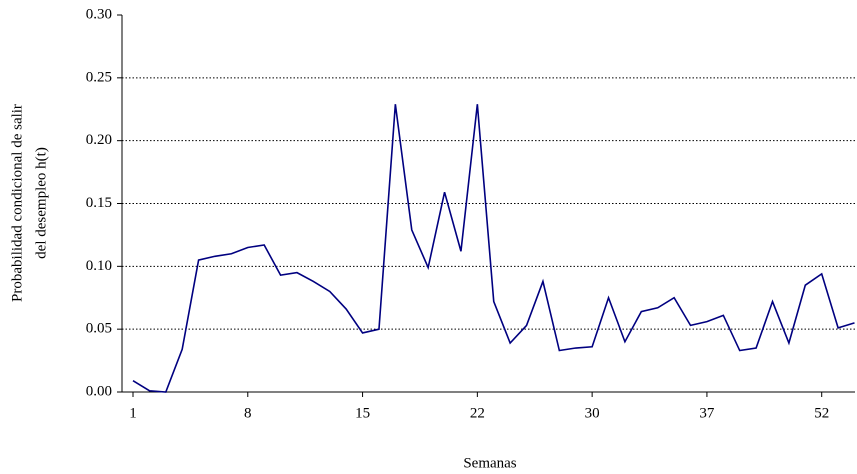 This screenshot has width=857, height=474. I want to click on y-tick-label: 0.30, so click(99, 14).